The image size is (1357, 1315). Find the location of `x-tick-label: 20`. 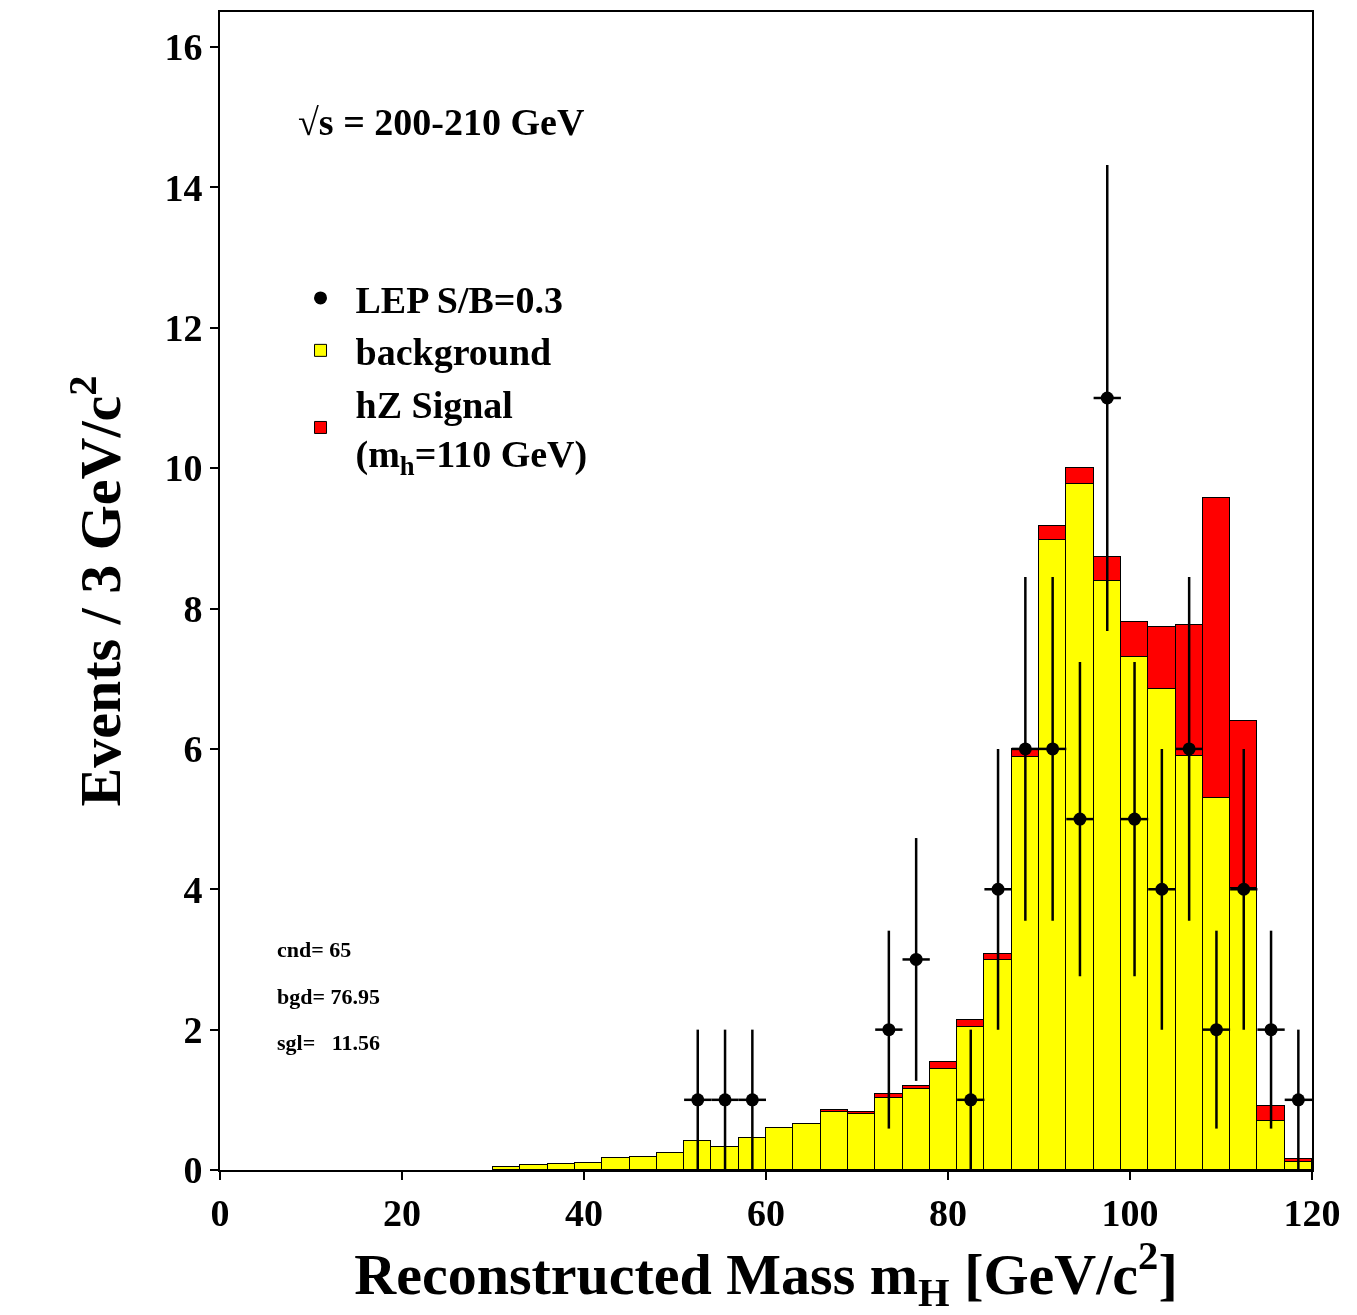

x-tick-label: 20 is located at coordinates (402, 1212).